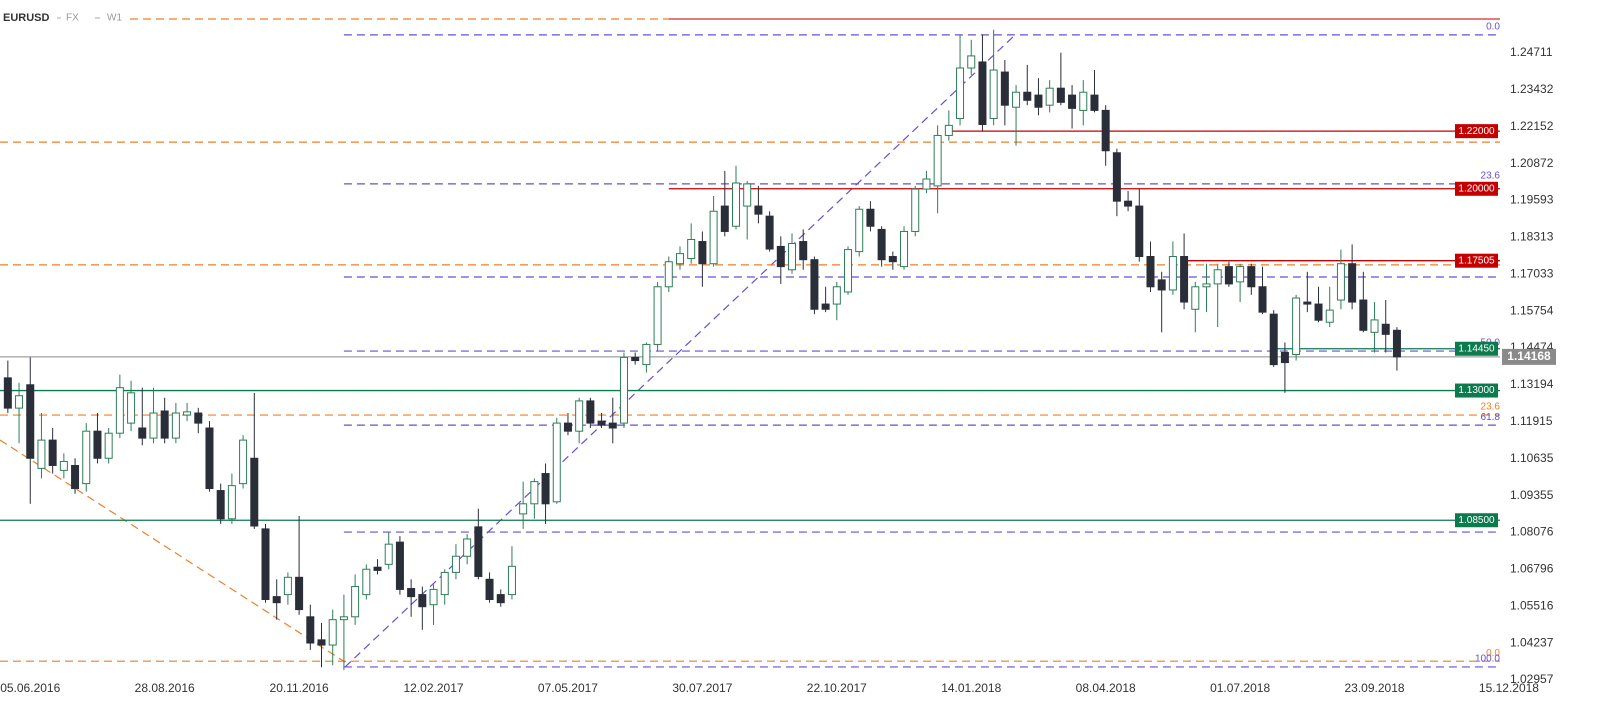 The width and height of the screenshot is (1610, 724). Describe the element at coordinates (568, 688) in the screenshot. I see `x-tick-label: 07.05.2017` at that location.